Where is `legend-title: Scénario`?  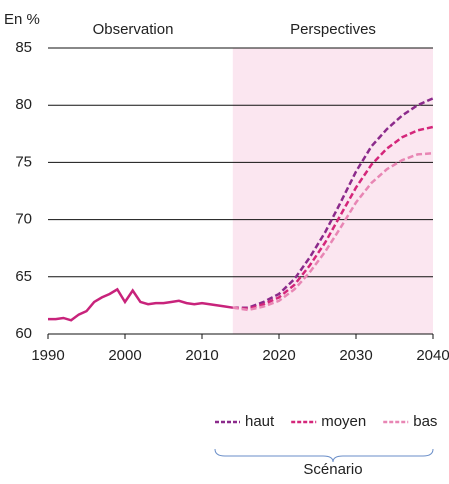
legend-title: Scénario is located at coordinates (332, 469).